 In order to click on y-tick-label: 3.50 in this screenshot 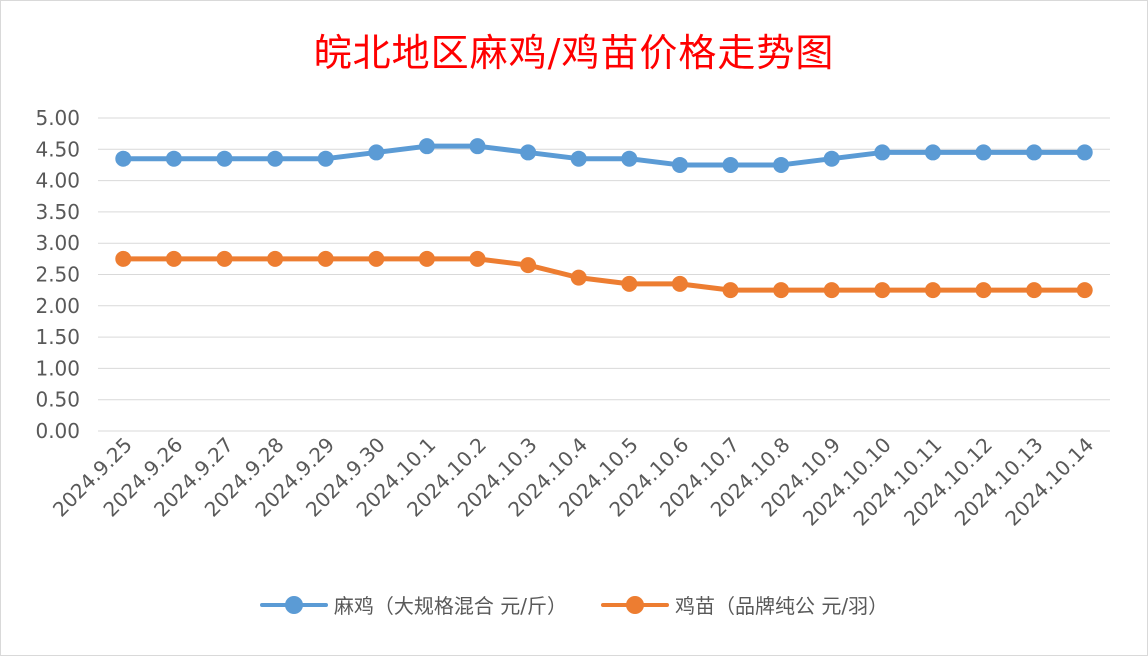, I will do `click(57, 212)`.